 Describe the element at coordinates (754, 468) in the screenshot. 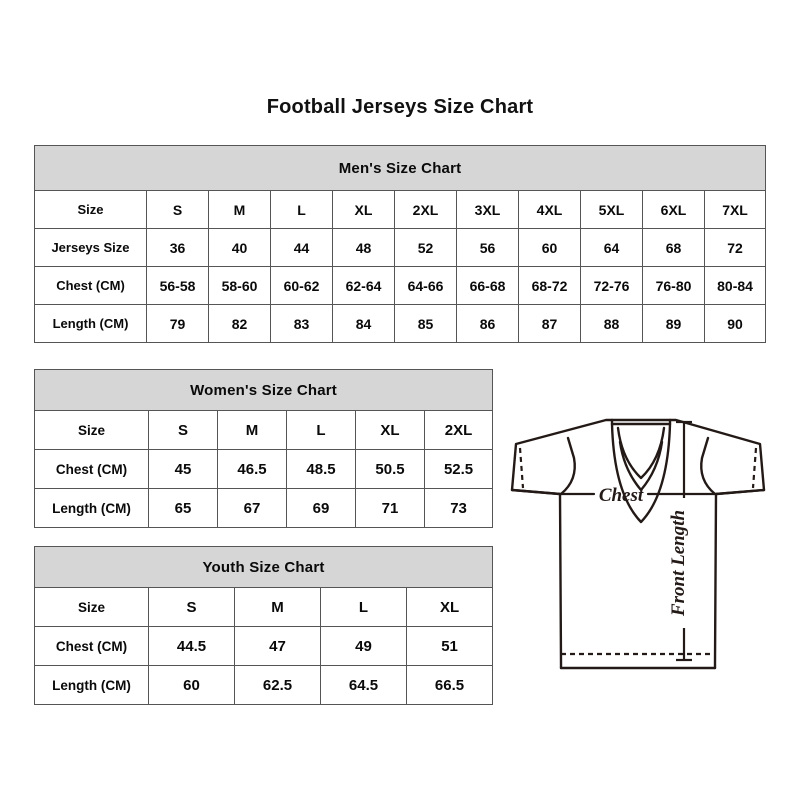

I see `shirt-right-cuff-dashed-line` at that location.